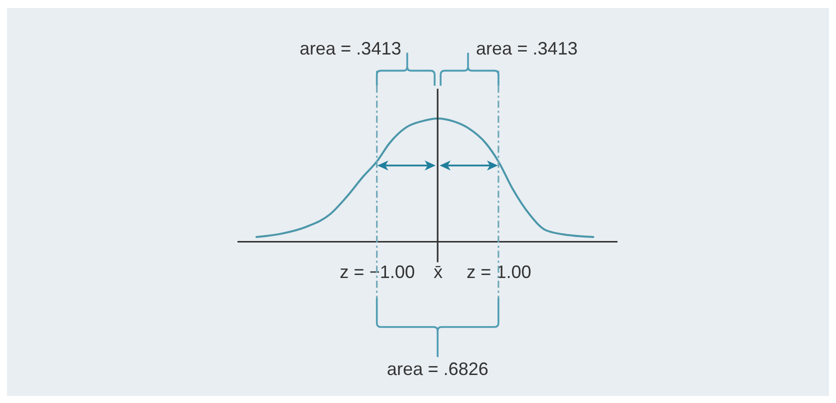  What do you see at coordinates (499, 272) in the screenshot?
I see `x-tick-label: z = 1.00` at bounding box center [499, 272].